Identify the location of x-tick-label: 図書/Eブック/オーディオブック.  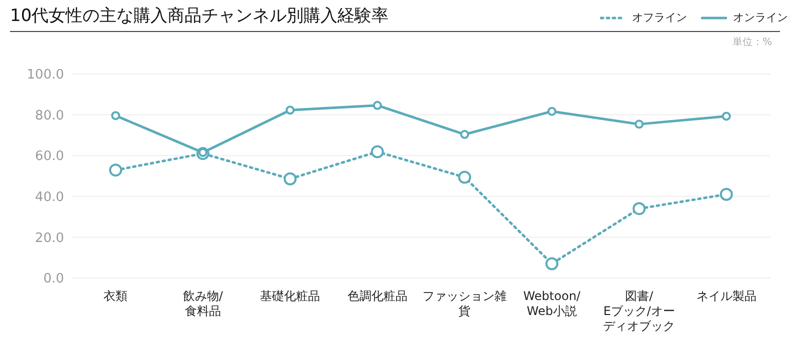
(639, 311).